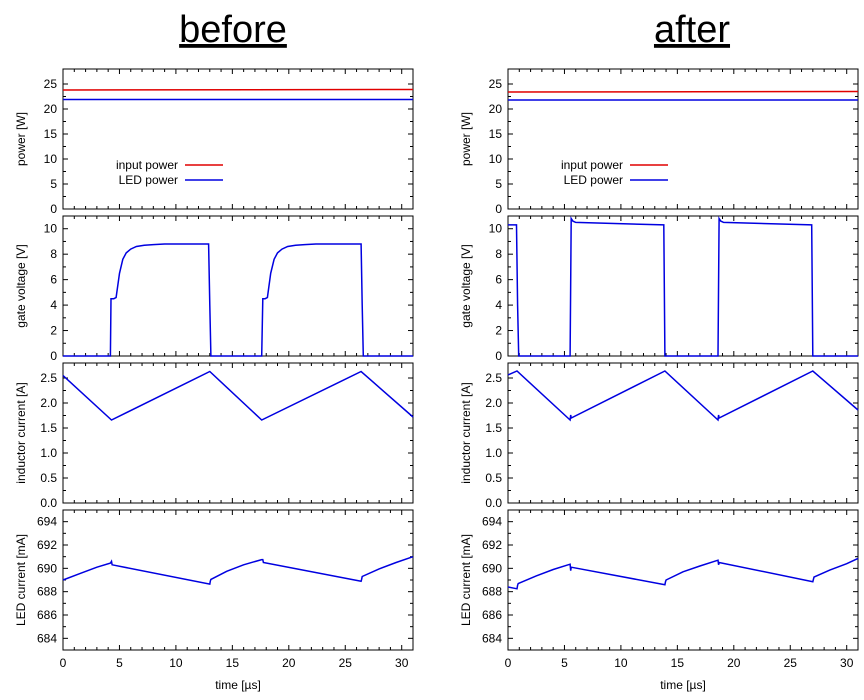 This screenshot has width=864, height=700. What do you see at coordinates (692, 30) in the screenshot?
I see `column-title-after: after` at bounding box center [692, 30].